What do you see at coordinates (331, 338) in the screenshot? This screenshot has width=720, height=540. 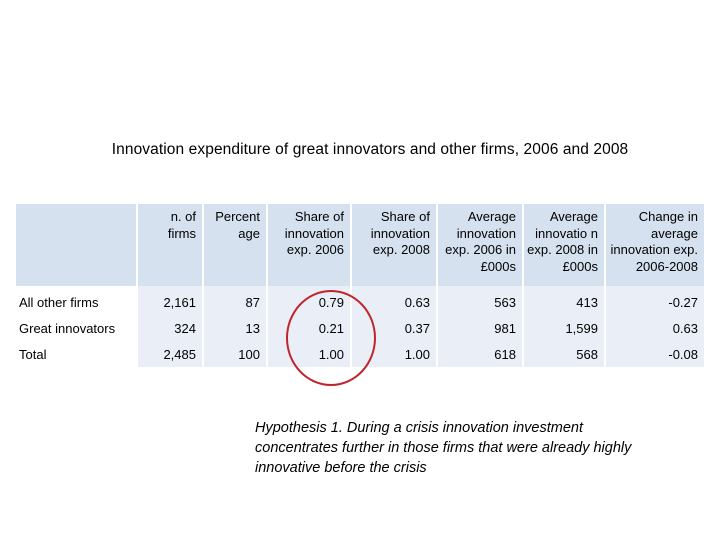 I see `highlight-circle` at bounding box center [331, 338].